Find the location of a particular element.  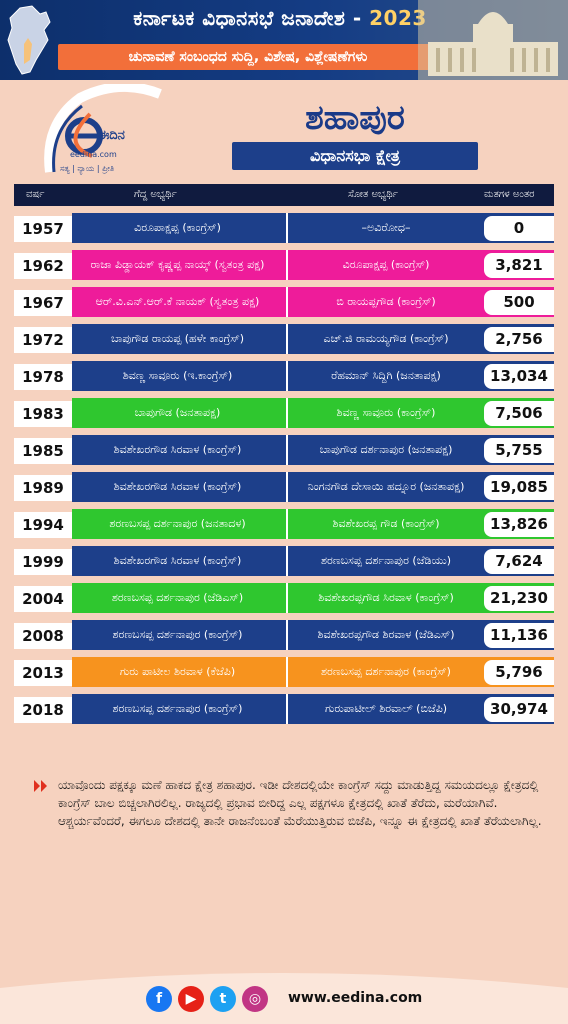

row-margin: 30,974 is located at coordinates (519, 709).